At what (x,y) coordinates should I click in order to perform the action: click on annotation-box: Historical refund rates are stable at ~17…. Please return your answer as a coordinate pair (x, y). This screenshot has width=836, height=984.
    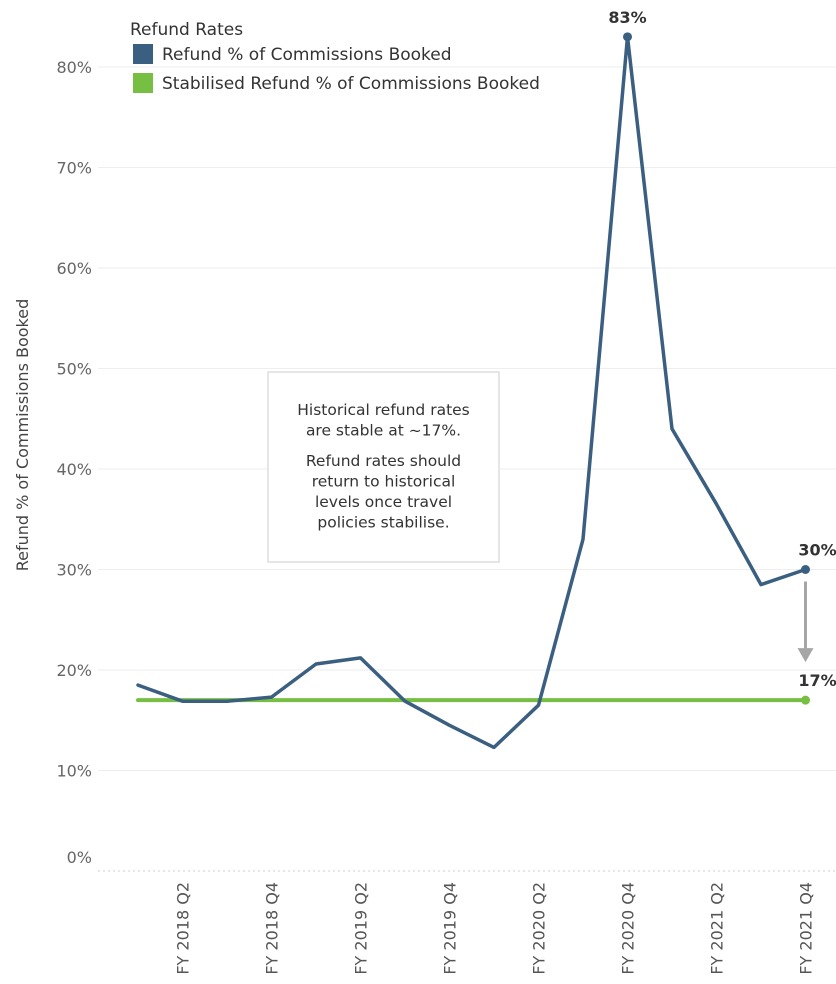
    Looking at the image, I should click on (383, 467).